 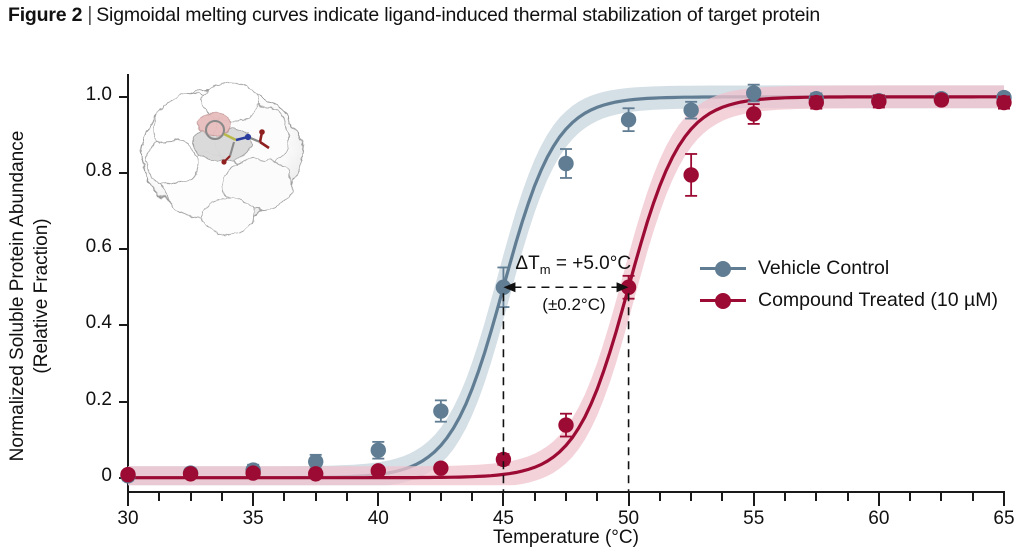 I want to click on figure-number: Figure 2, so click(x=45, y=15).